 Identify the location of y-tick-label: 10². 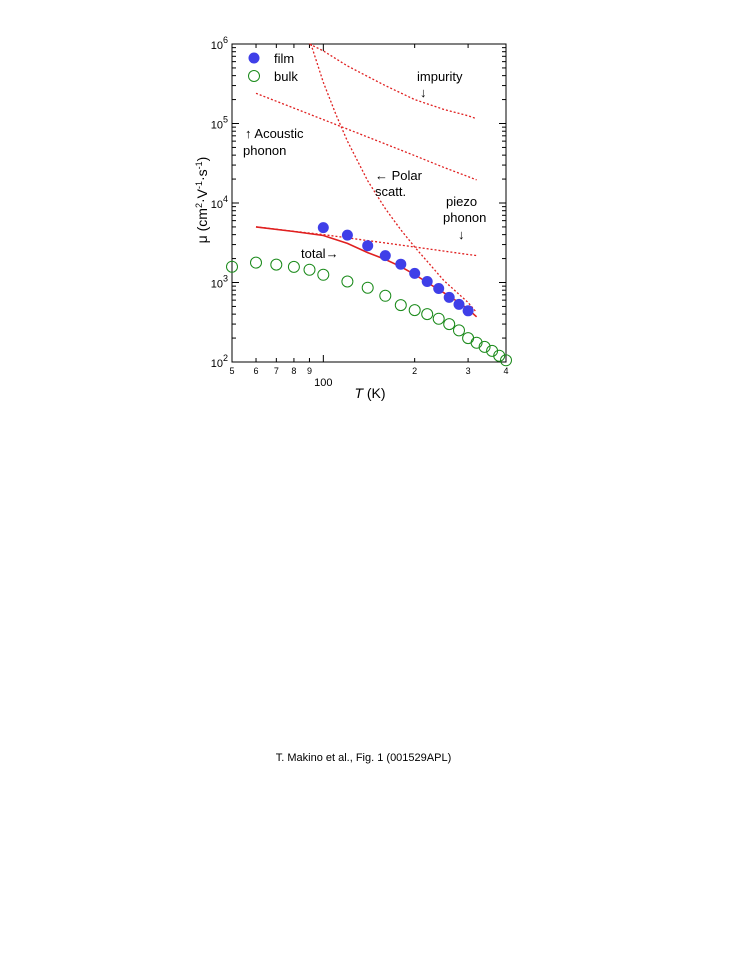
(219, 361).